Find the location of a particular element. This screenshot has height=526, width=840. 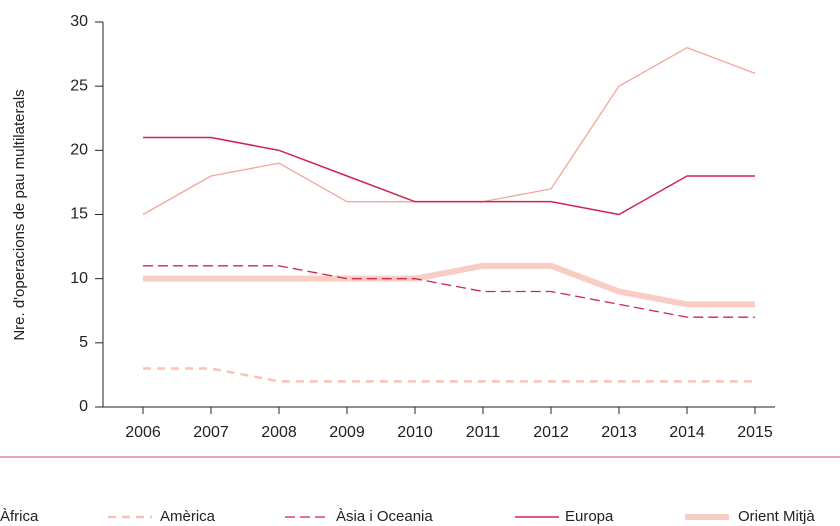

x-tick-label: 2006 is located at coordinates (143, 432).